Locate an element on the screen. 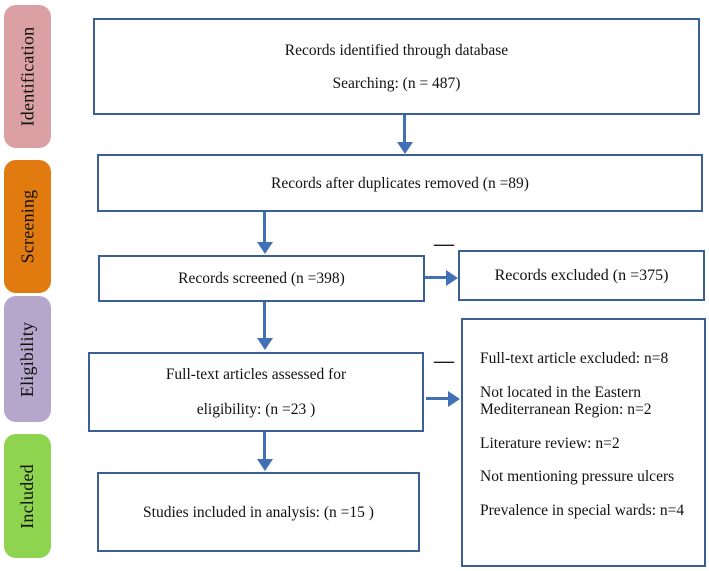  exclusion-reason-item: Not mentioning pressure ulcers is located at coordinates (577, 476).